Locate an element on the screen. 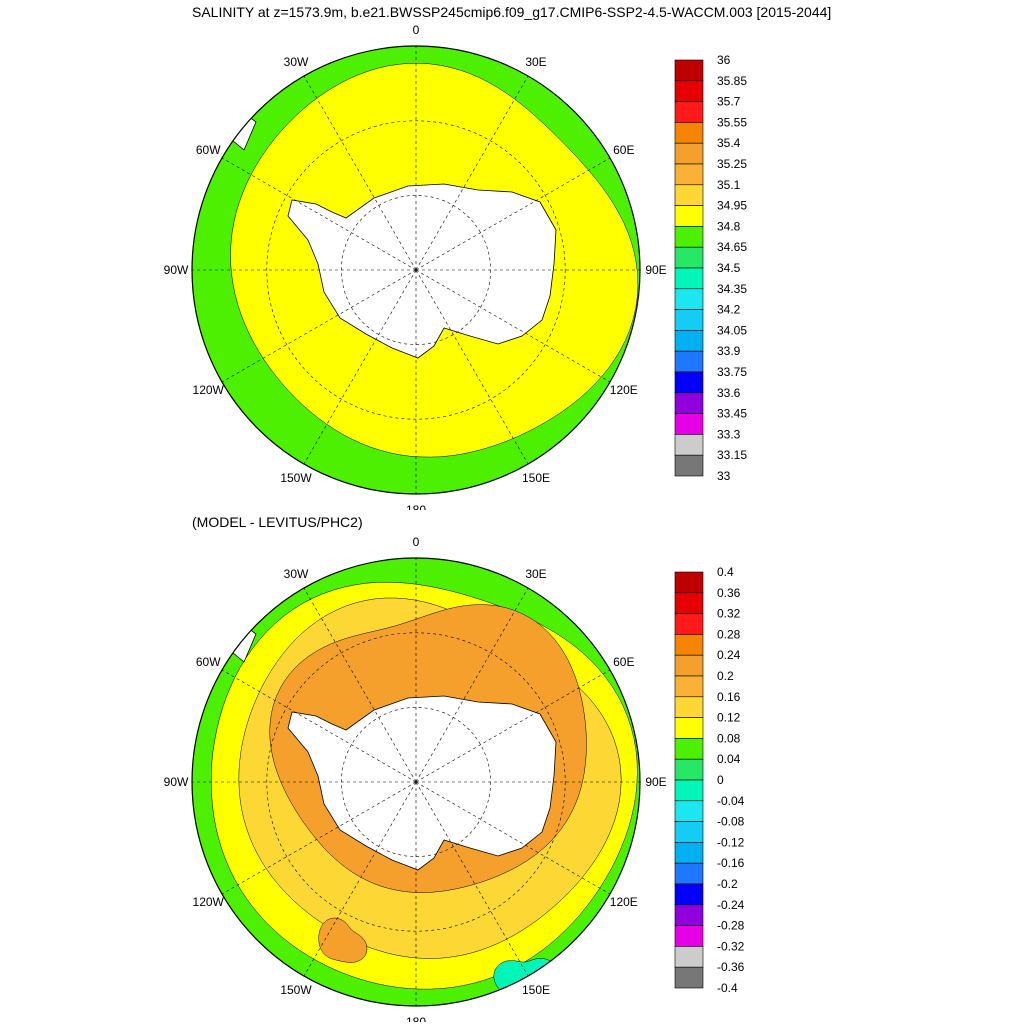 The image size is (1024, 1024). colorbar-tick-label: 0 is located at coordinates (720, 780).